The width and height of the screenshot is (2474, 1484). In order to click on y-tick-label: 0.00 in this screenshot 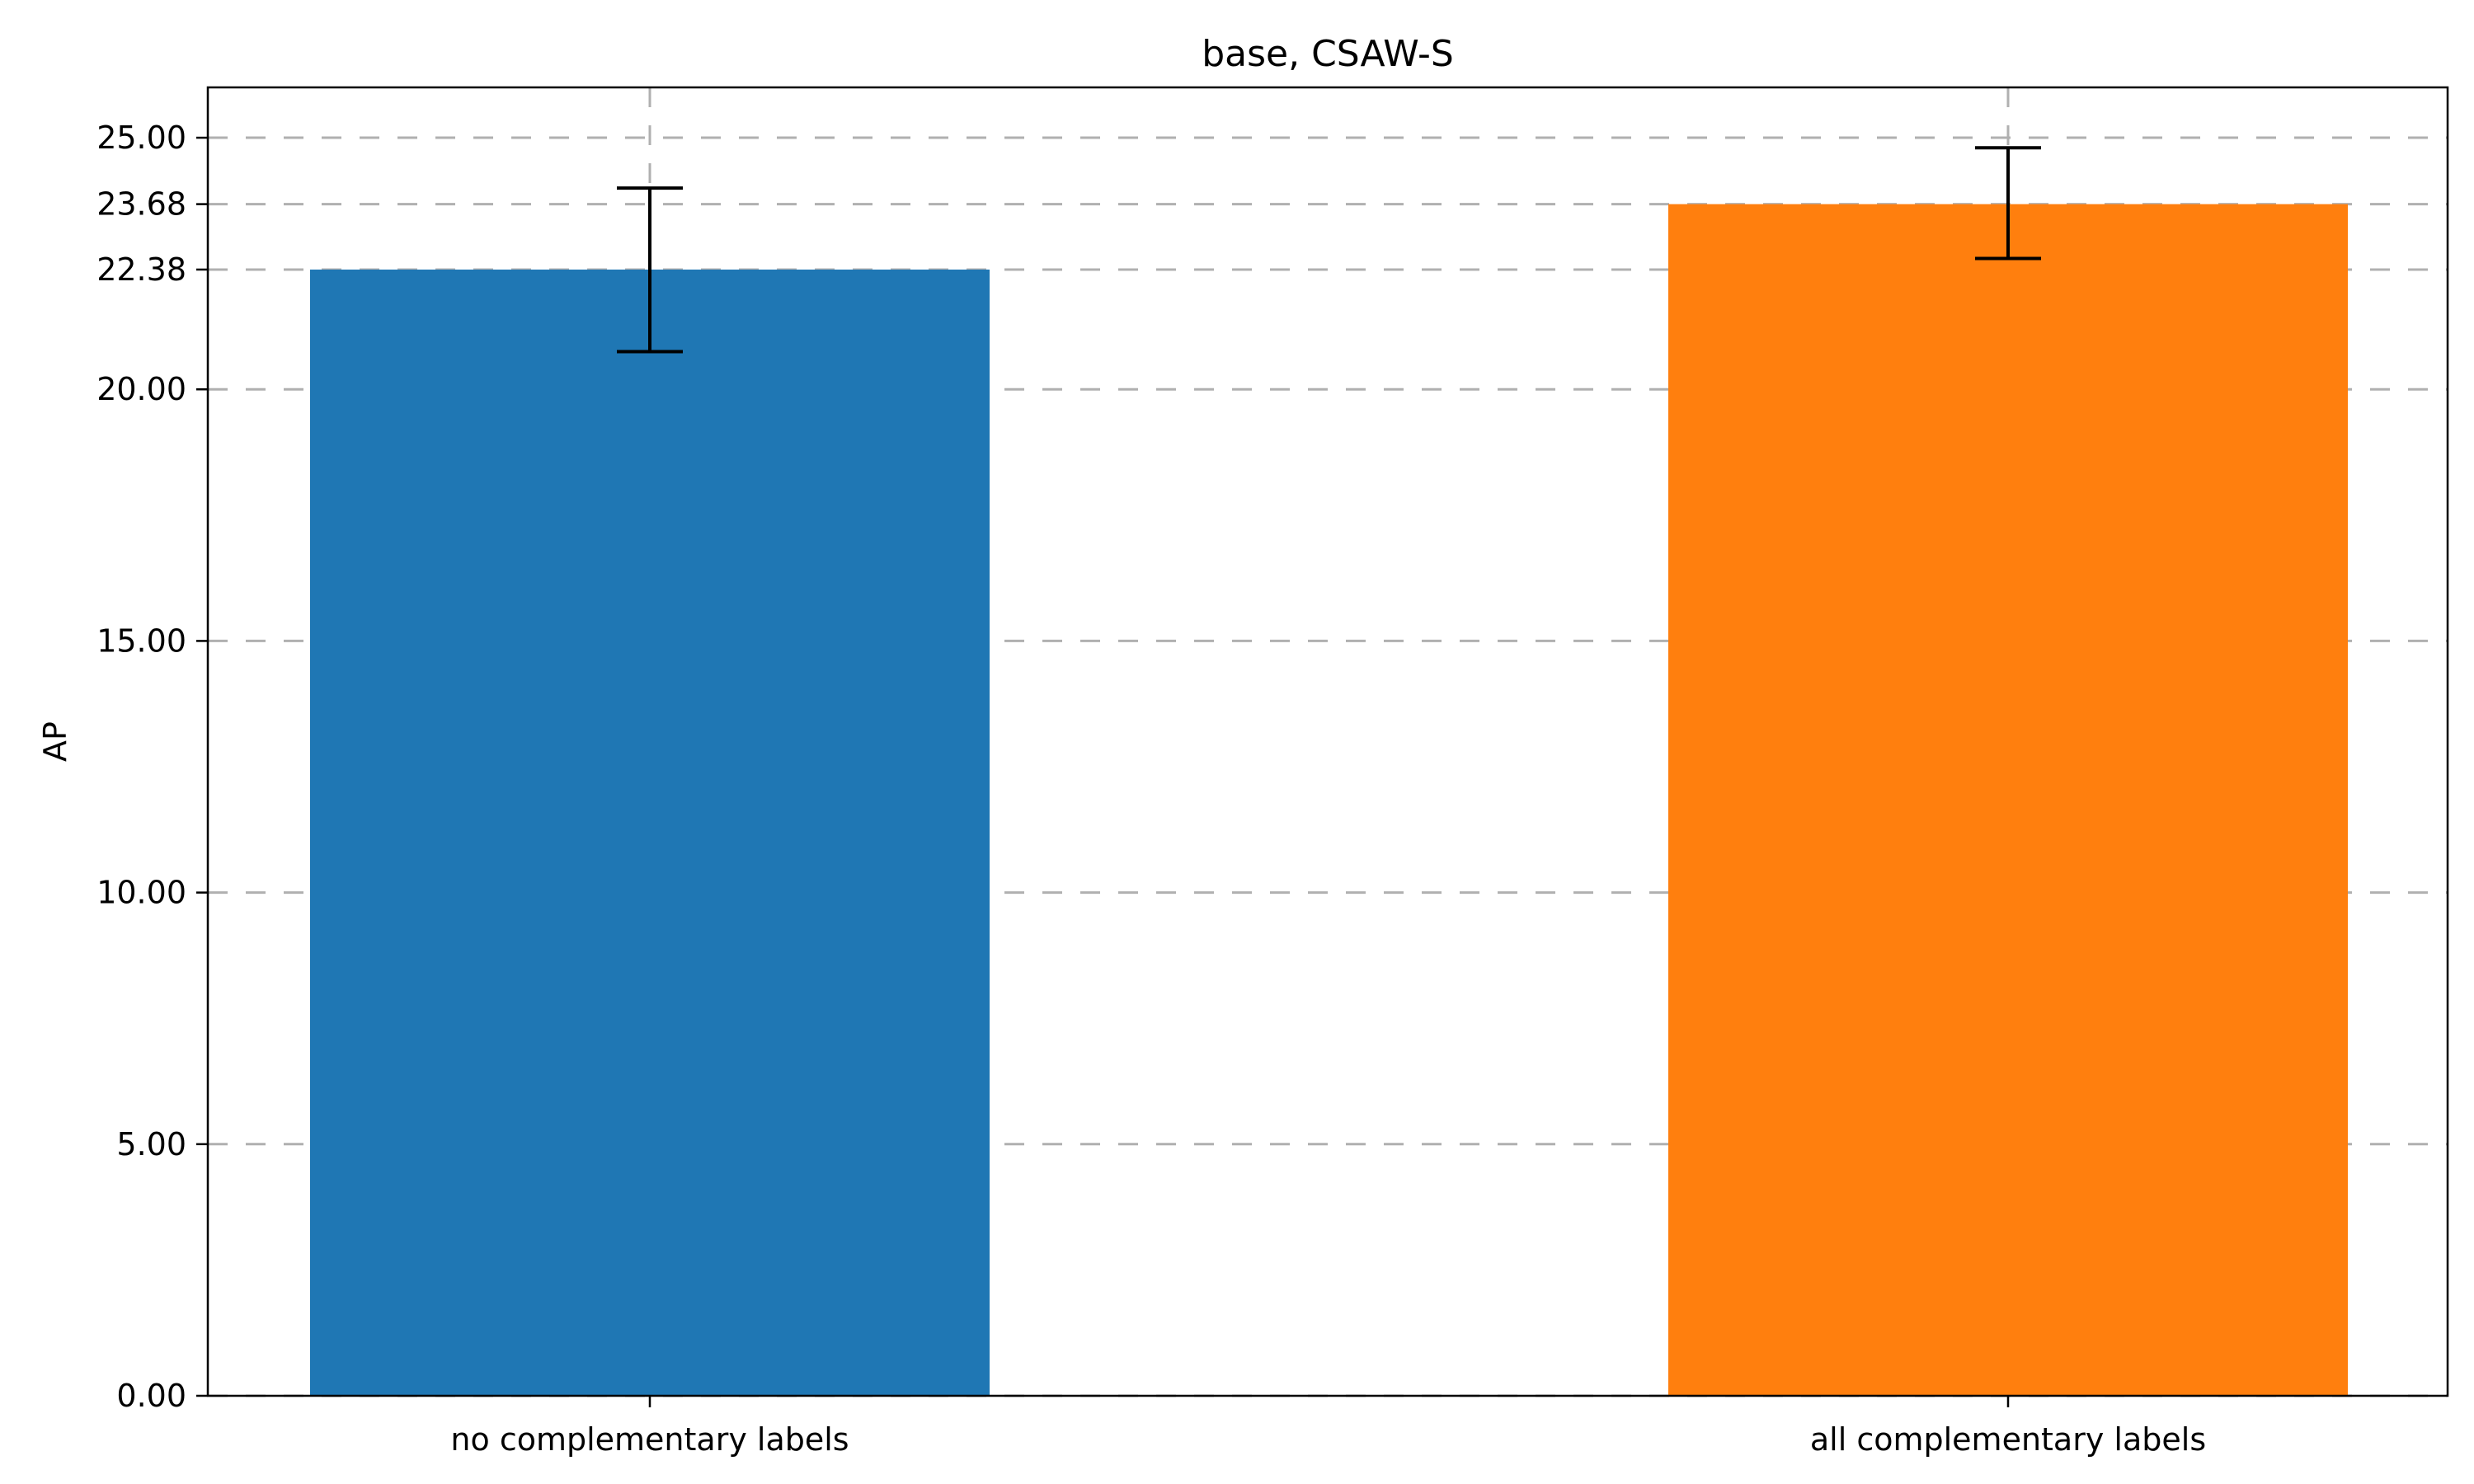, I will do `click(151, 1396)`.